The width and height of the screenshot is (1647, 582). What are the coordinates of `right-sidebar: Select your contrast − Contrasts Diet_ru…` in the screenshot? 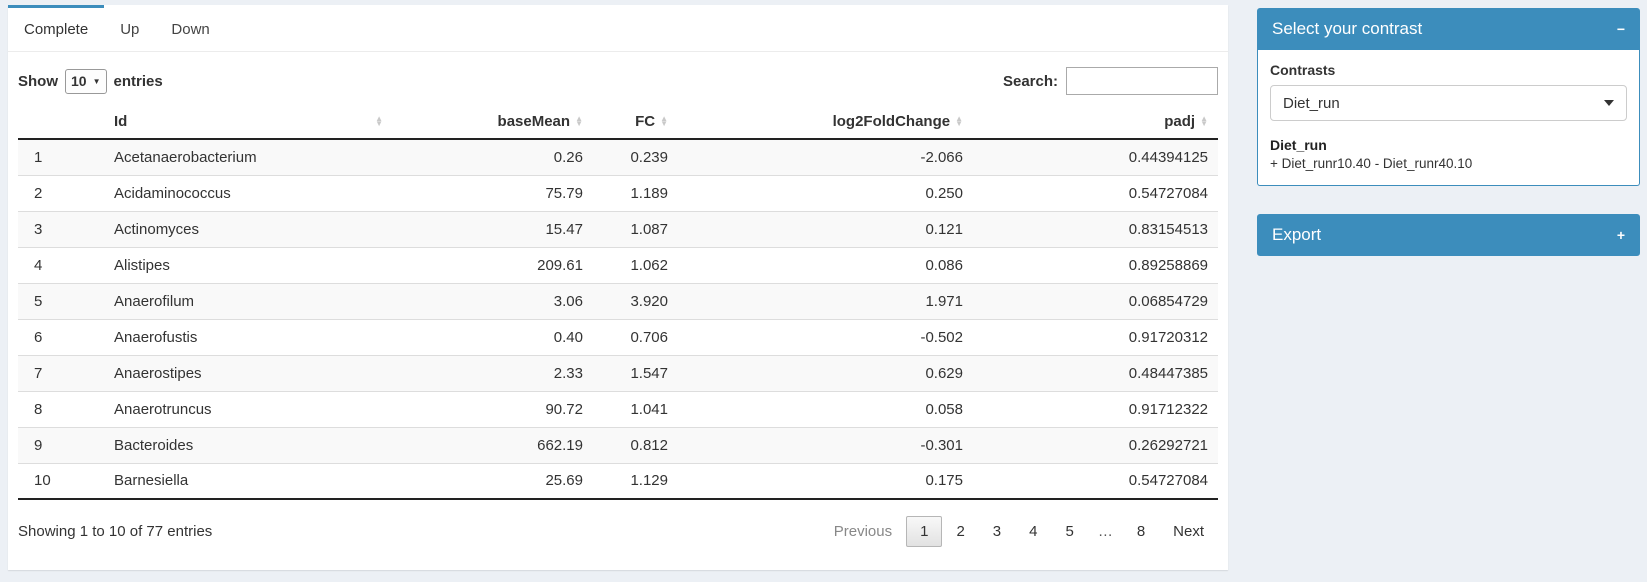 It's located at (1448, 132).